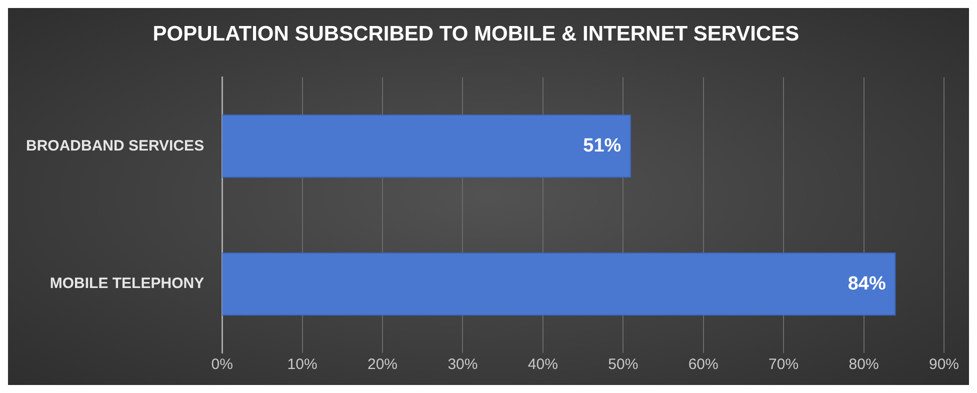  Describe the element at coordinates (623, 365) in the screenshot. I see `x-tick-label: 50%` at that location.